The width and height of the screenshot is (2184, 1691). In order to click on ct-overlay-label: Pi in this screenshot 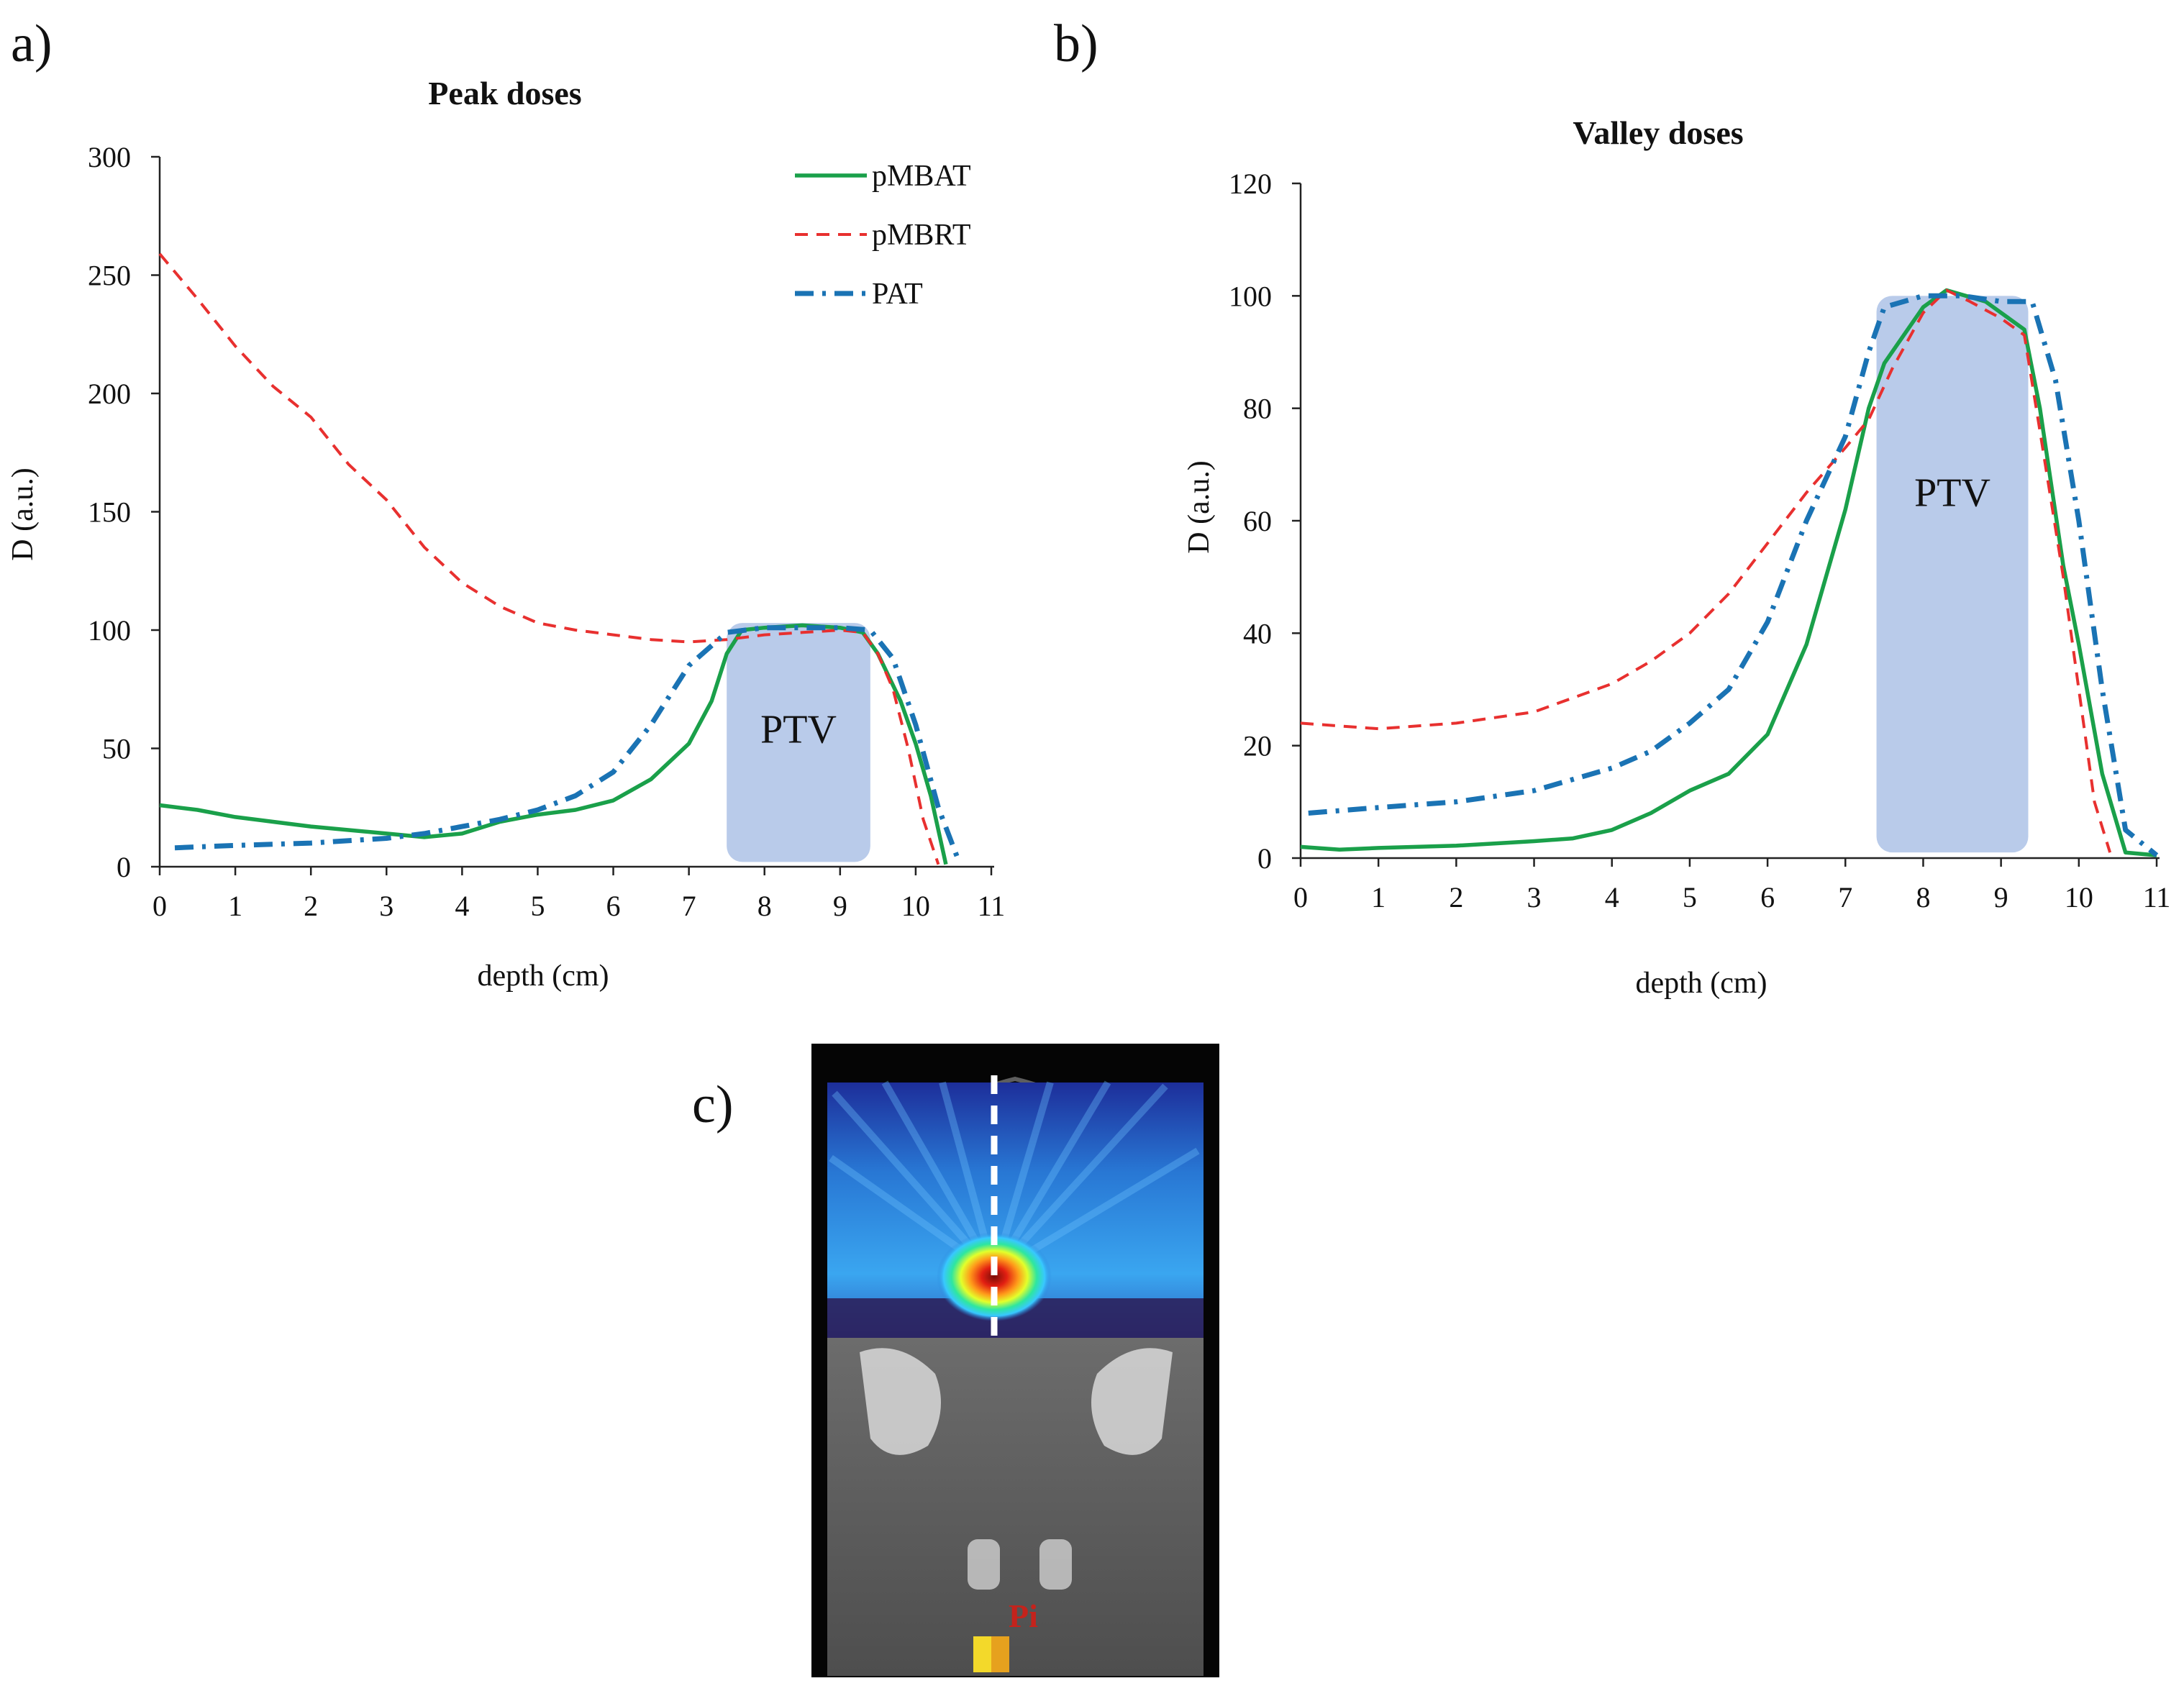, I will do `click(1023, 1615)`.